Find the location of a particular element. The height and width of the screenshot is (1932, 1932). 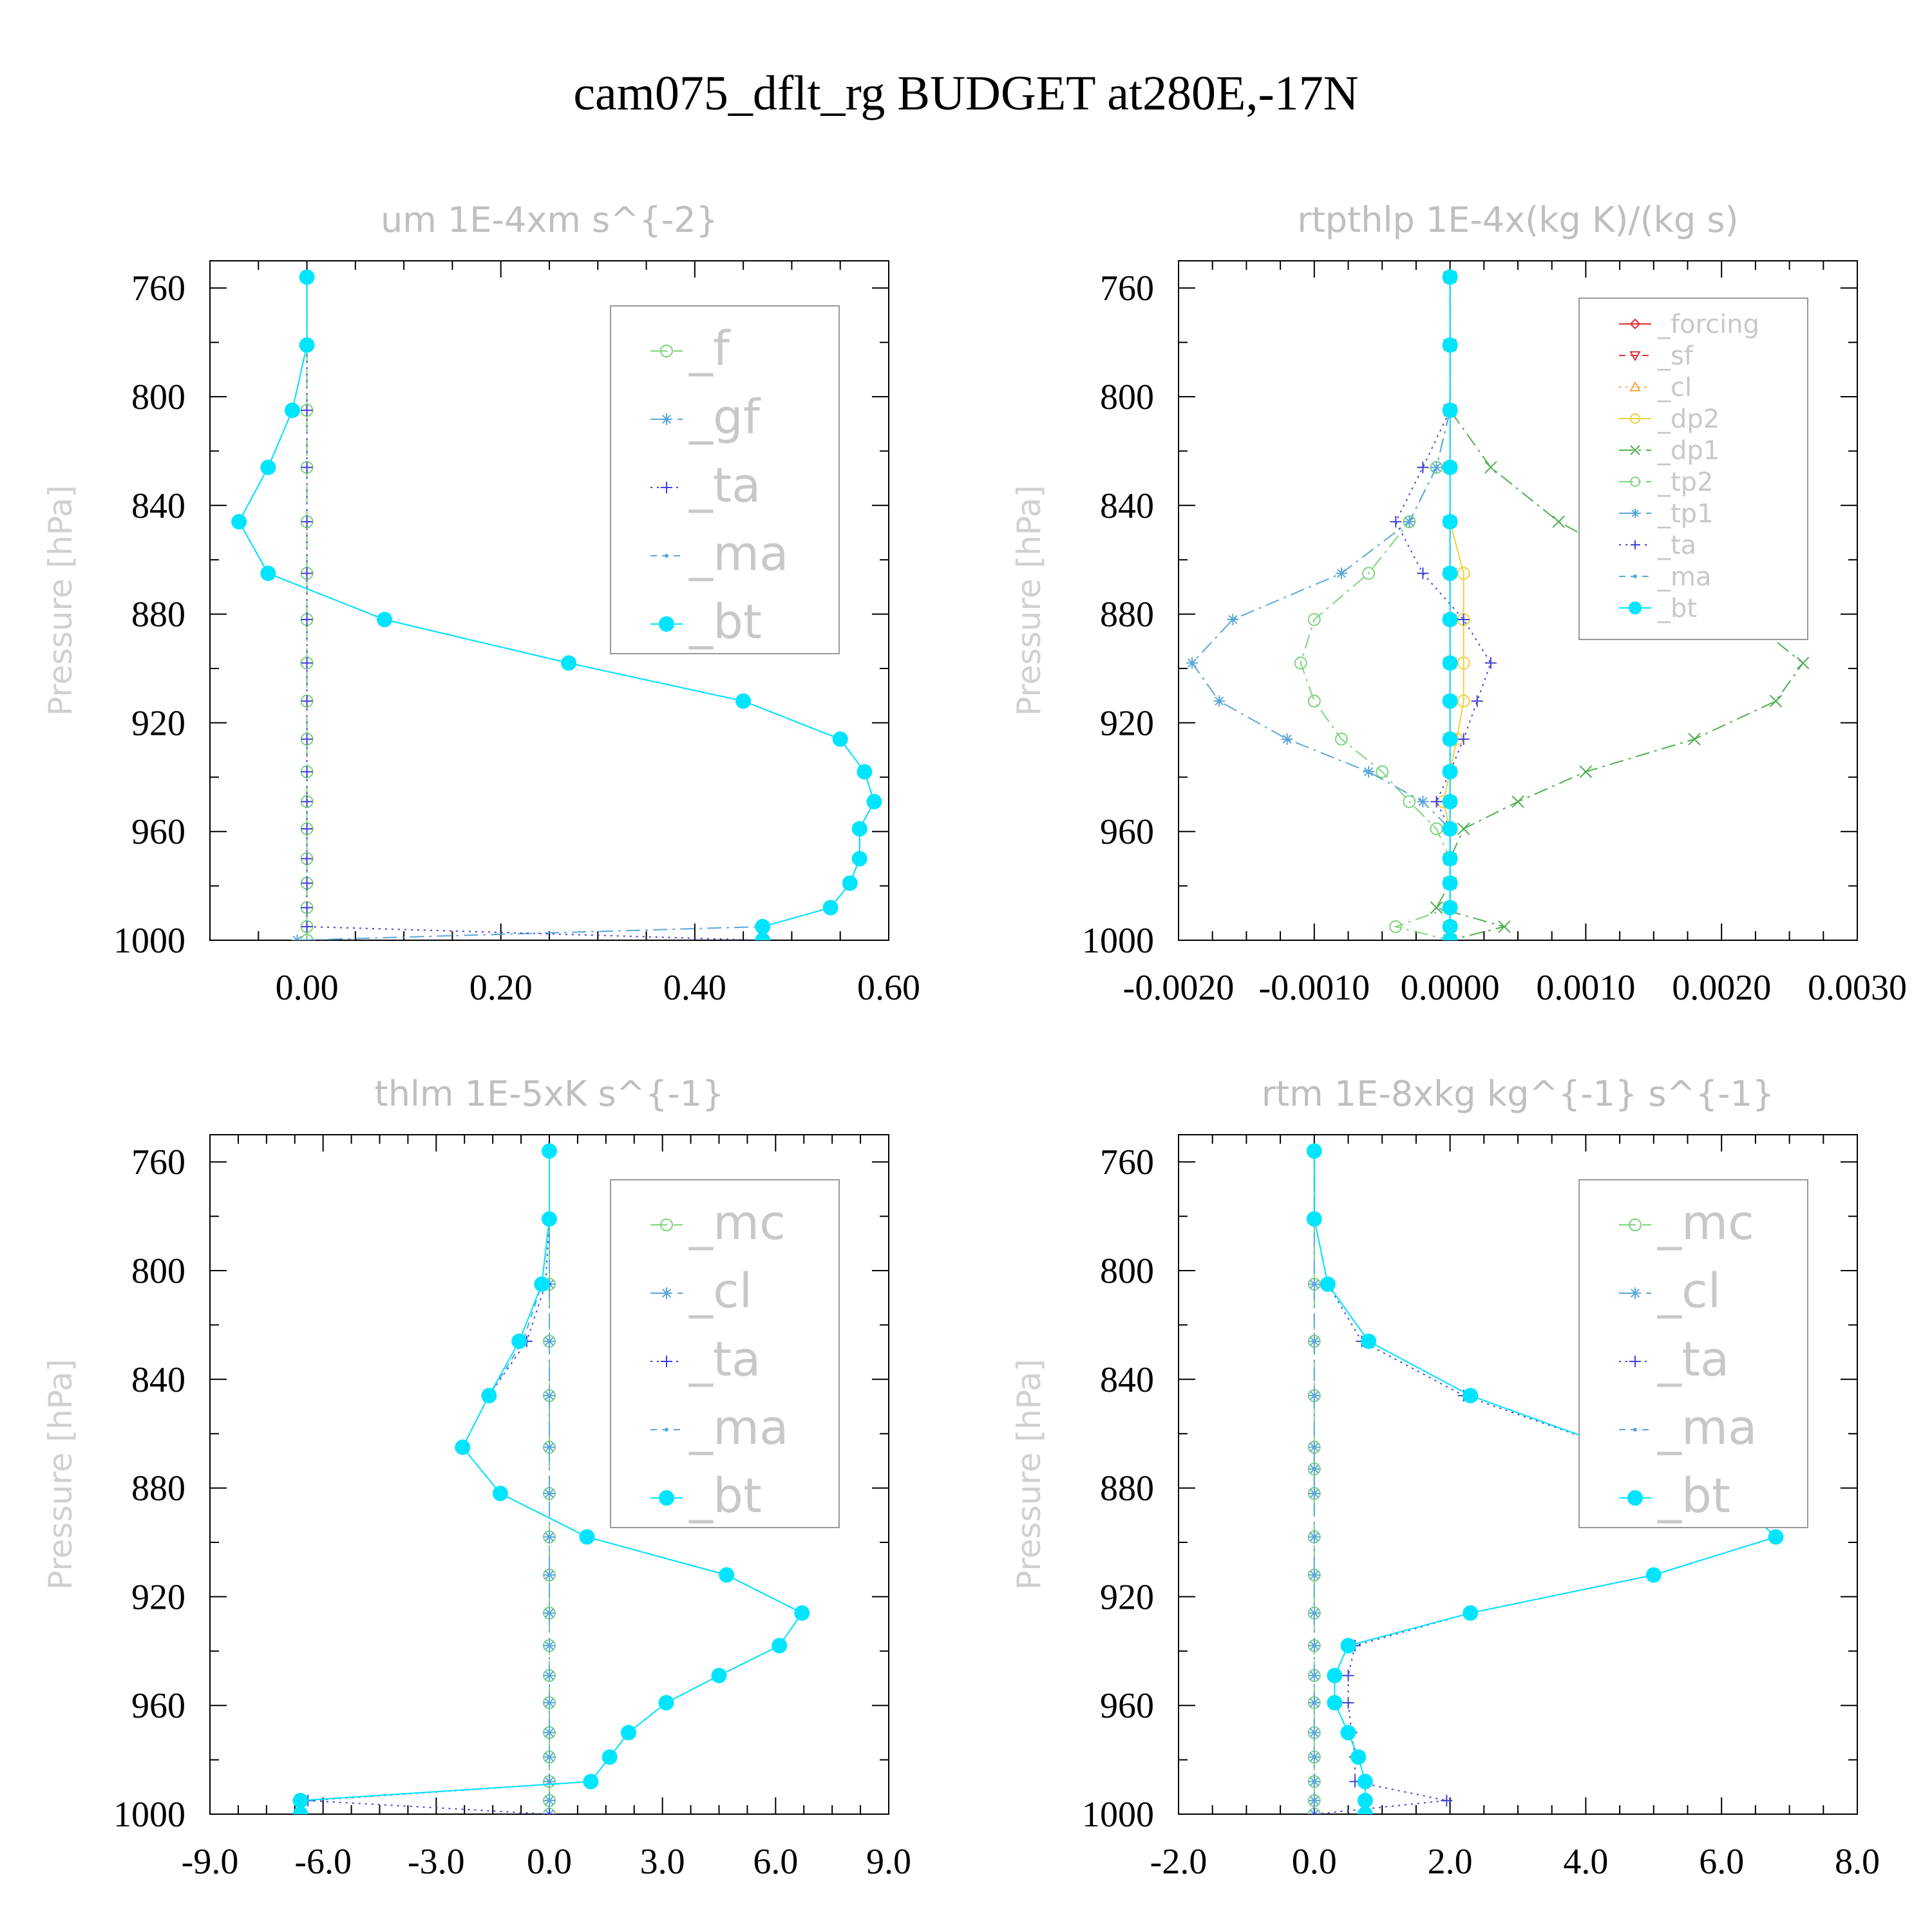

y-tick-label: 880 is located at coordinates (158, 1489).